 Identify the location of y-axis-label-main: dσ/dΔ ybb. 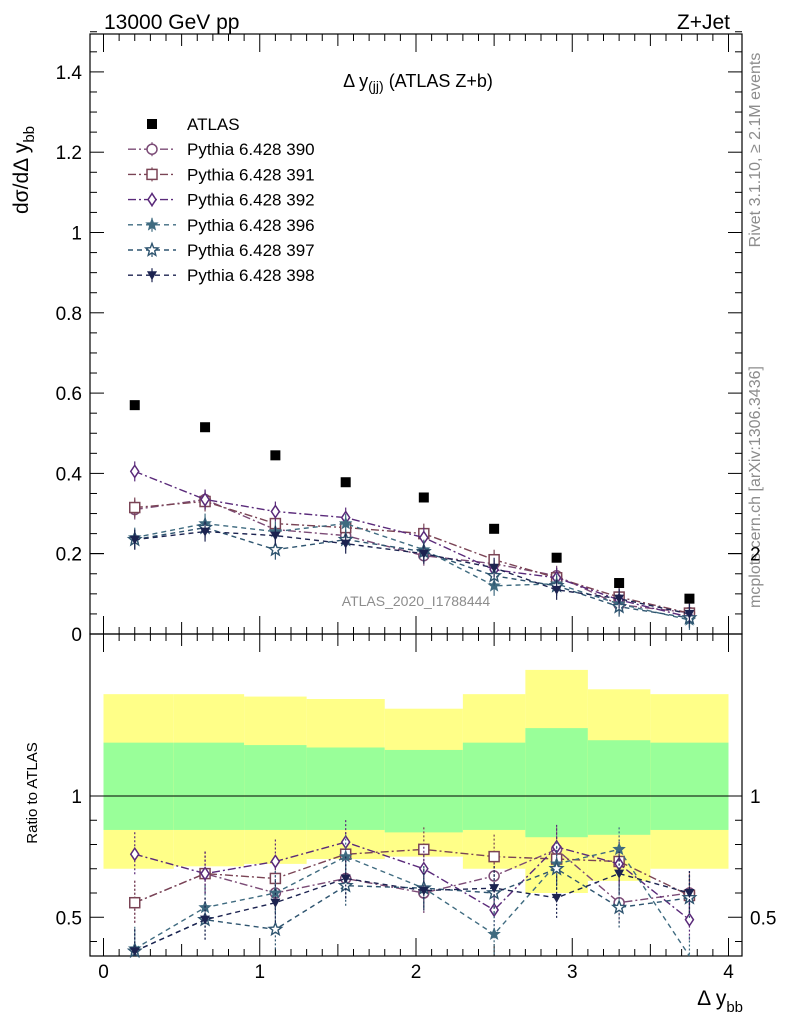
(24, 170).